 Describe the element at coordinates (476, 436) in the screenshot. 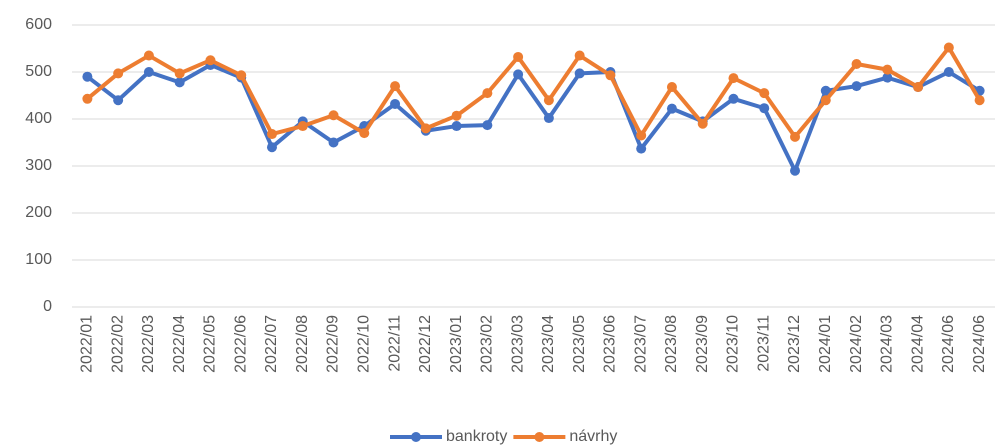

I see `legend-label: bankroty` at that location.